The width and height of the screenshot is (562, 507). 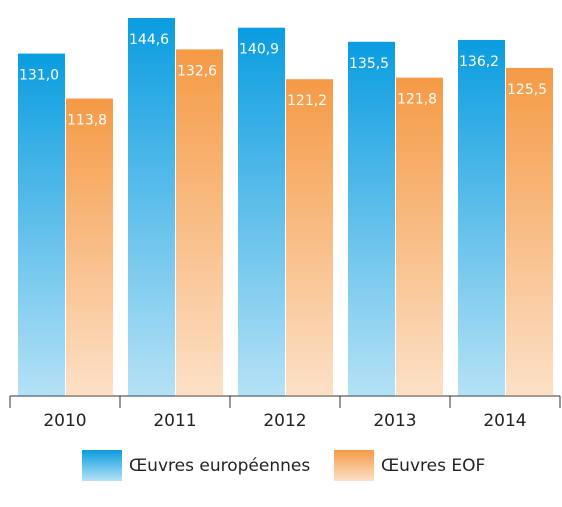 I want to click on value-label: 113,8, so click(x=87, y=121).